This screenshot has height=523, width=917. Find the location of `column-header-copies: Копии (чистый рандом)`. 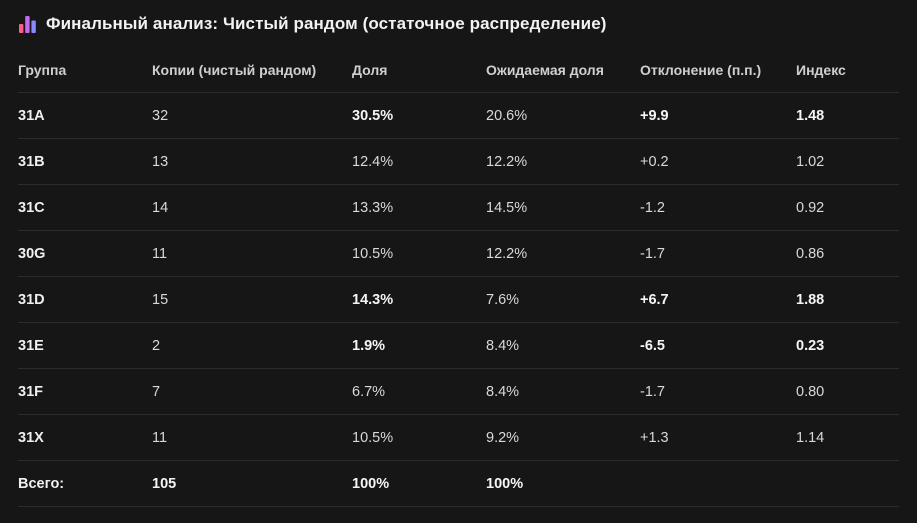

column-header-copies: Копии (чистый рандом) is located at coordinates (234, 70).